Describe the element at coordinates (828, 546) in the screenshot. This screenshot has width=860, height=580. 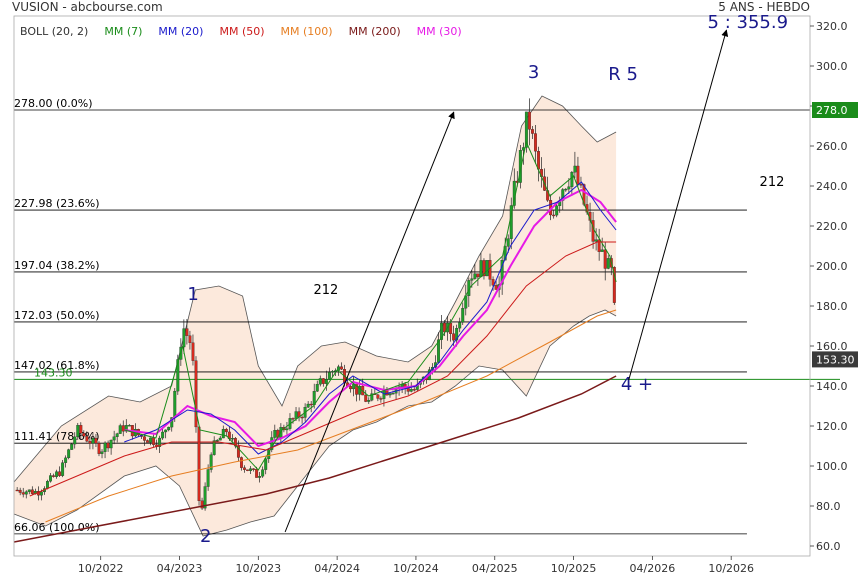
I see `y-tick-label-60: 60.0` at that location.